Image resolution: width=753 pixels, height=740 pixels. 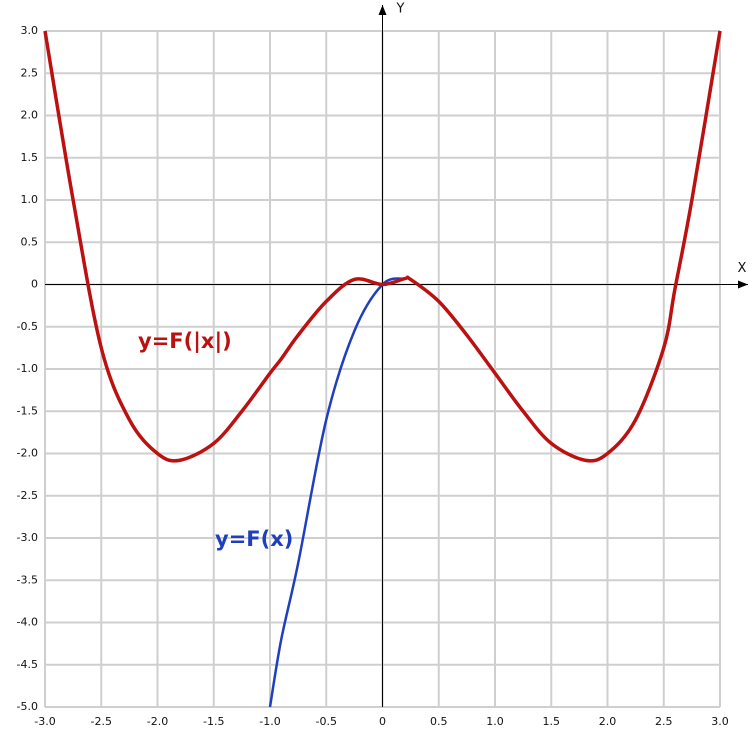 What do you see at coordinates (157, 721) in the screenshot?
I see `x-tick-label: -2.0` at bounding box center [157, 721].